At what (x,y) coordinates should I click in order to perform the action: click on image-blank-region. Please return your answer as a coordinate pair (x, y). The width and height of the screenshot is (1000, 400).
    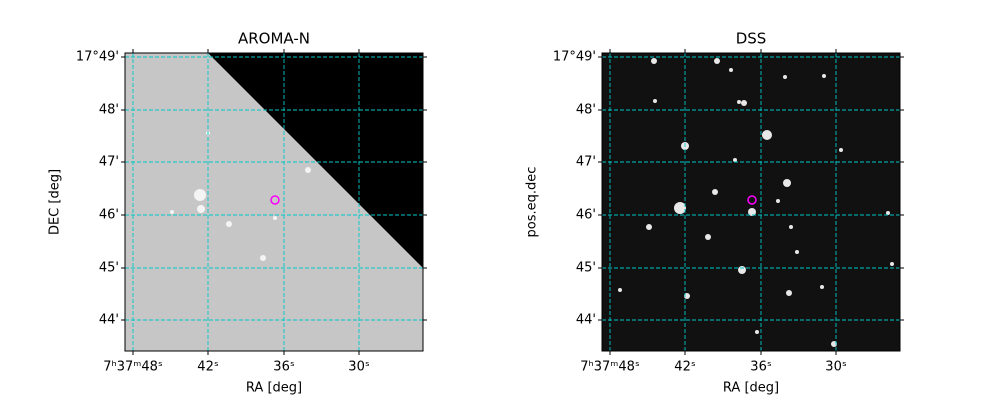
    Looking at the image, I should click on (315, 160).